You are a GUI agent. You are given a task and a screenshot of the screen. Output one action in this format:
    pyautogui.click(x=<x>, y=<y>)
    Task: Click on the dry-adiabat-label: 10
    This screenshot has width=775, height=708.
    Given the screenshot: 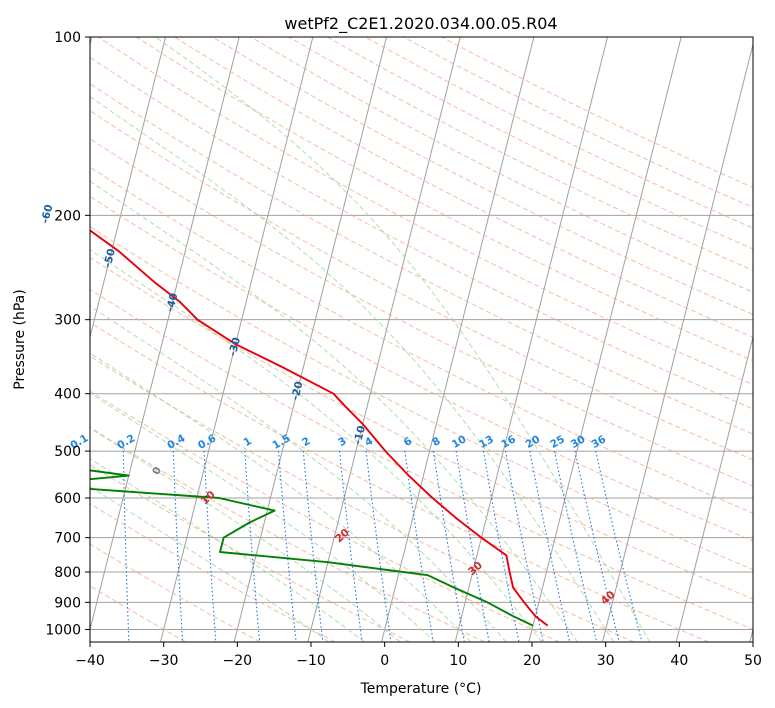 What is the action you would take?
    pyautogui.click(x=208, y=498)
    